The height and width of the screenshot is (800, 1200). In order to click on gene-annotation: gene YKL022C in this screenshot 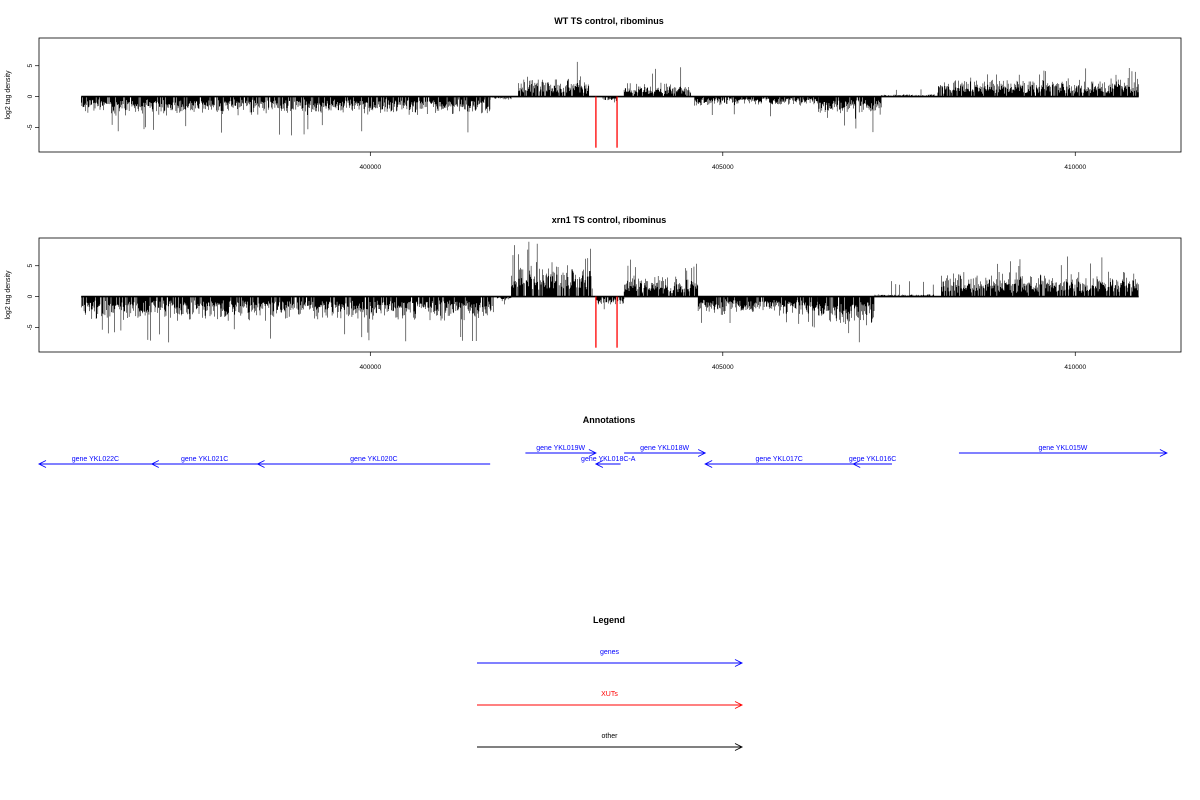, I will do `click(94, 462)`.